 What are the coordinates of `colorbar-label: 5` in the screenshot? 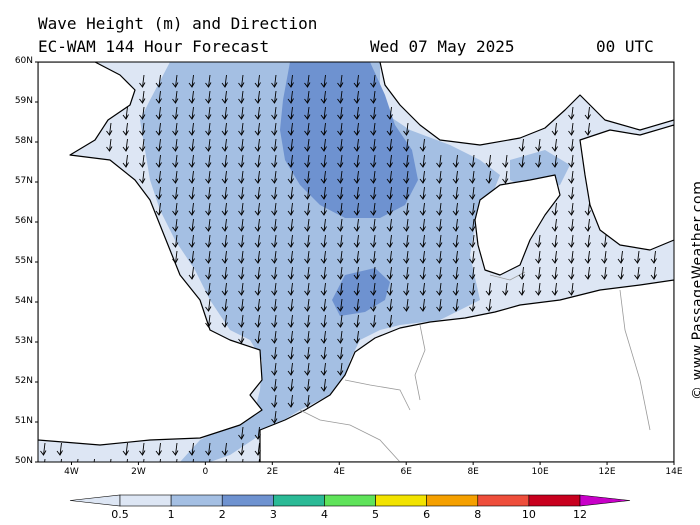 It's located at (376, 514).